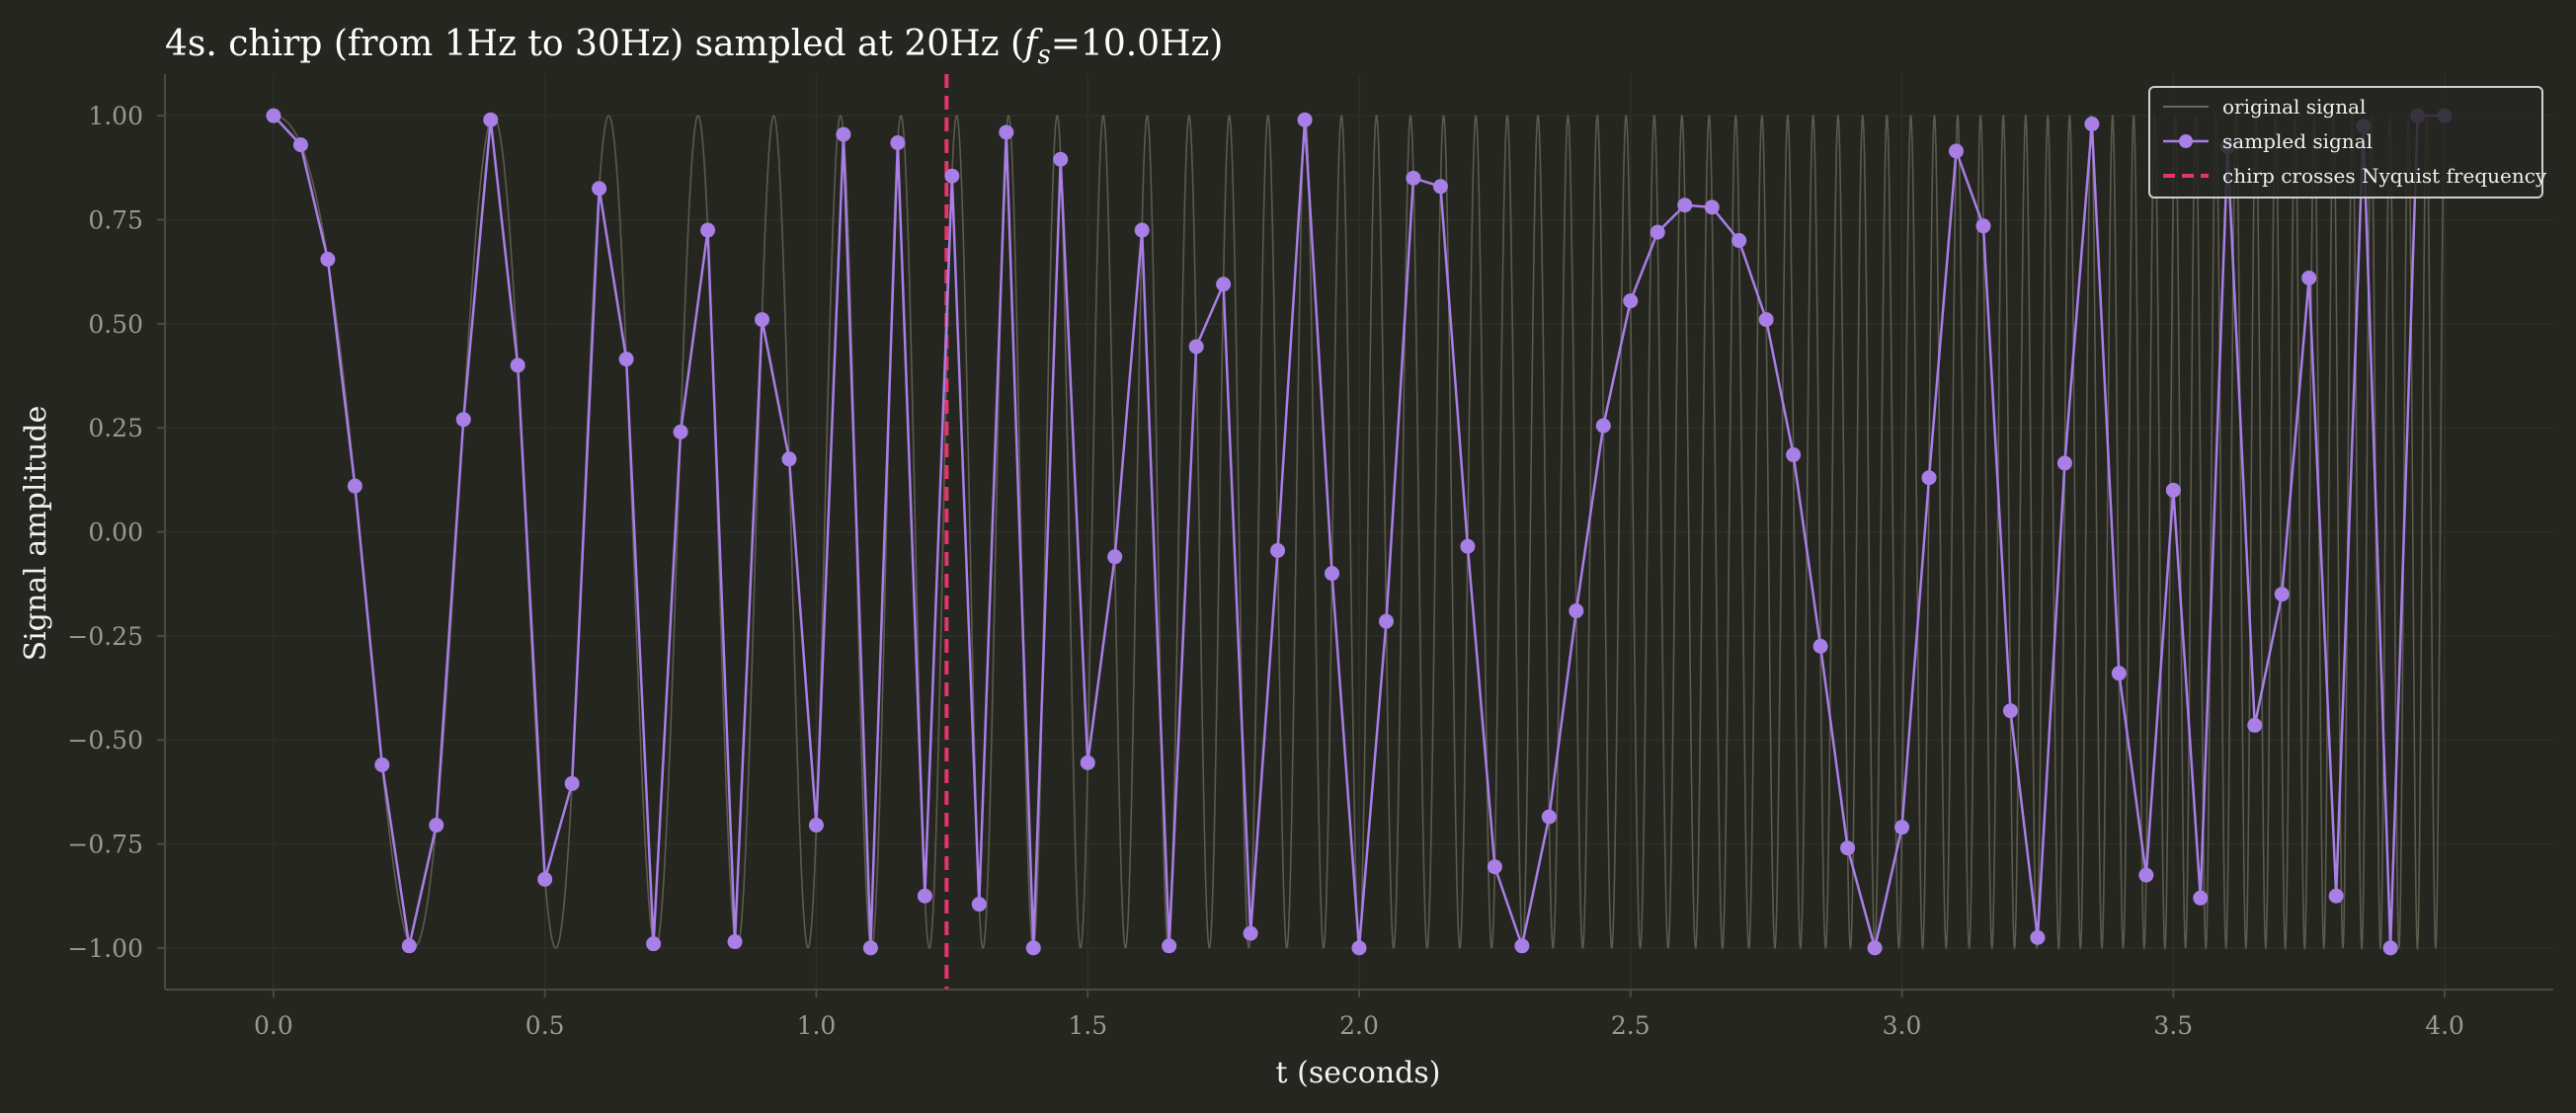 This screenshot has height=1113, width=2576. I want to click on x-tick-label: 0.5, so click(545, 1025).